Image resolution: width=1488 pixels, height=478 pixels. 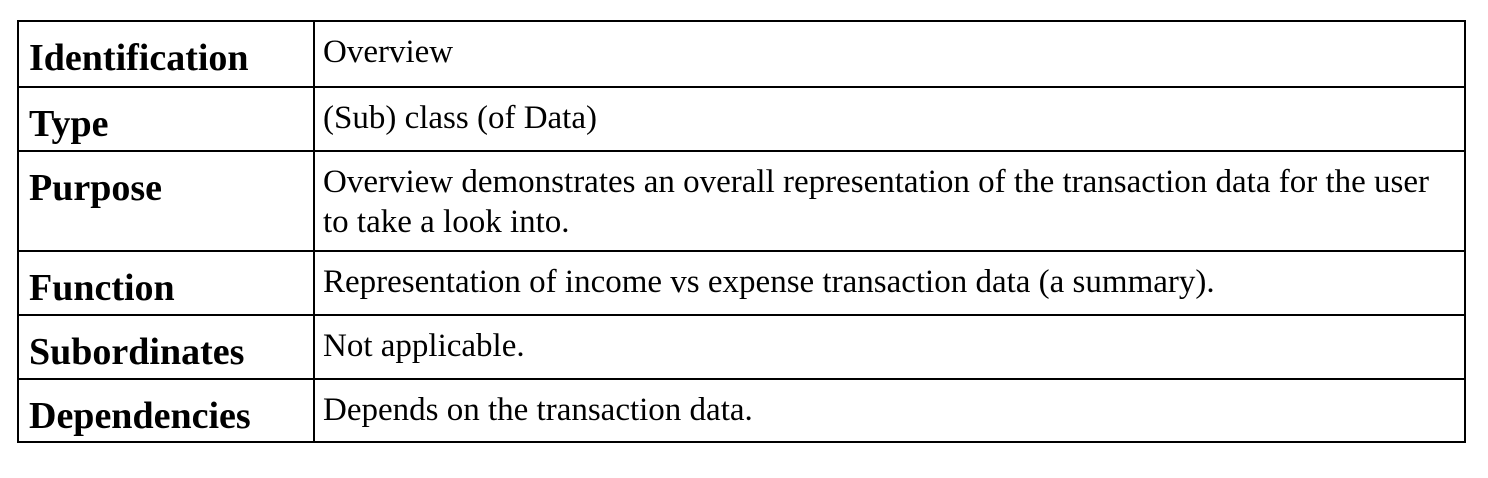 I want to click on row-label: Type, so click(x=166, y=119).